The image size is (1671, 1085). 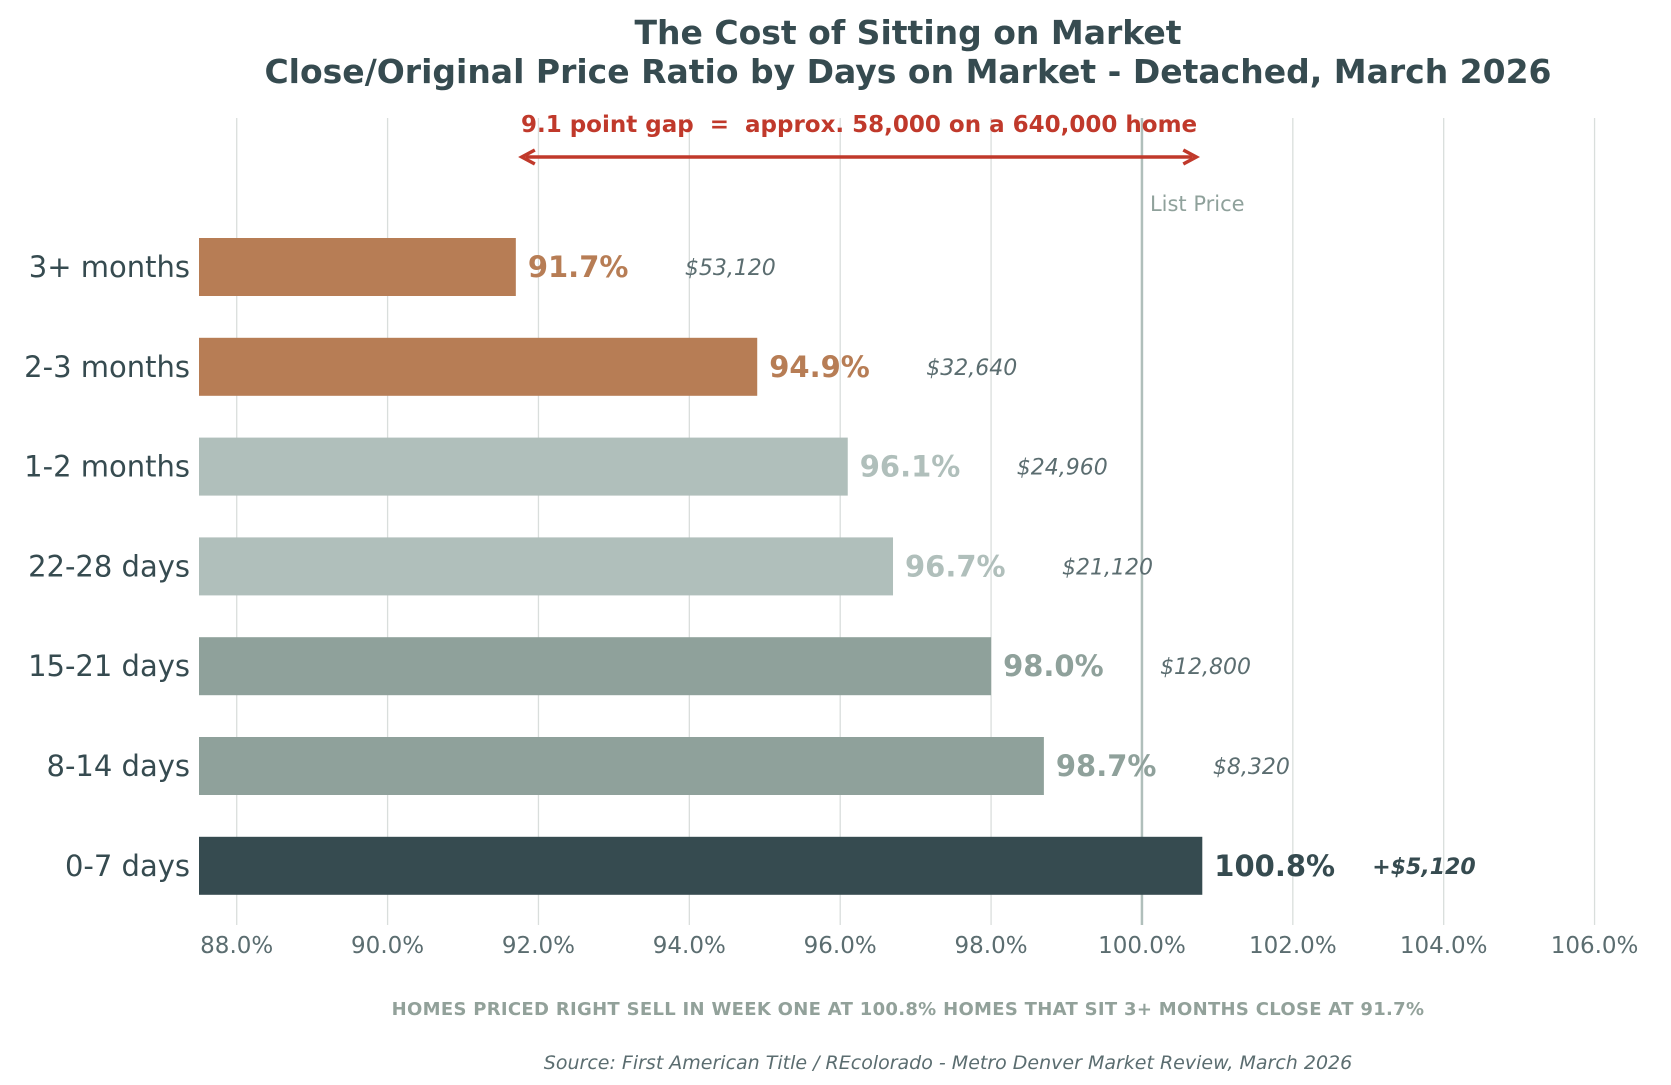 I want to click on reference-line-label: List Price, so click(x=1197, y=204).